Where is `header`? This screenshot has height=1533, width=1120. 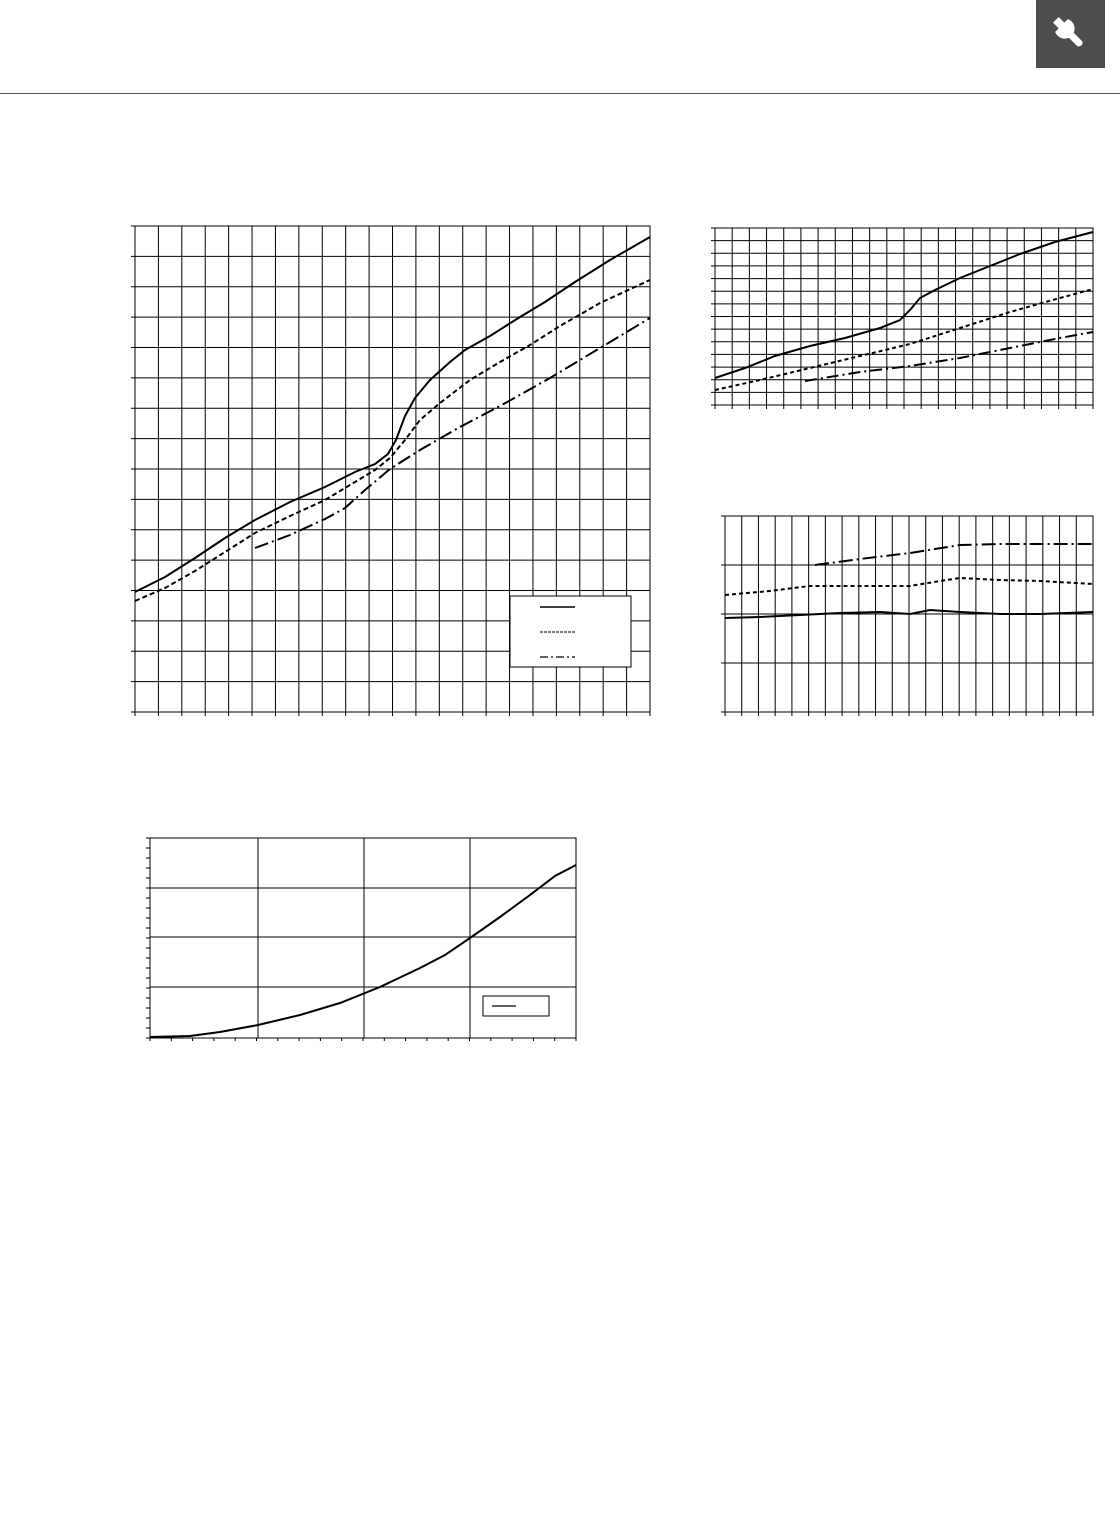
header is located at coordinates (560, 47).